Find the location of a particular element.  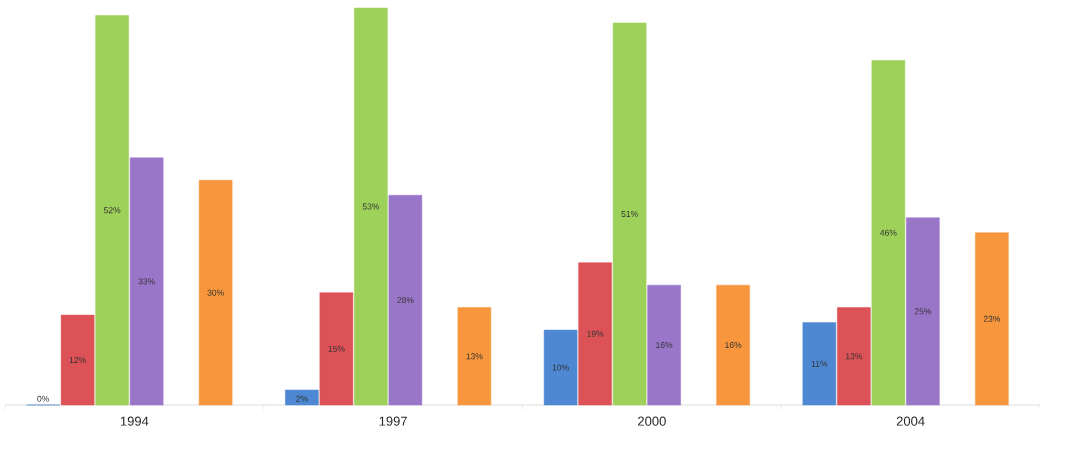

data-label: 19% is located at coordinates (595, 333).